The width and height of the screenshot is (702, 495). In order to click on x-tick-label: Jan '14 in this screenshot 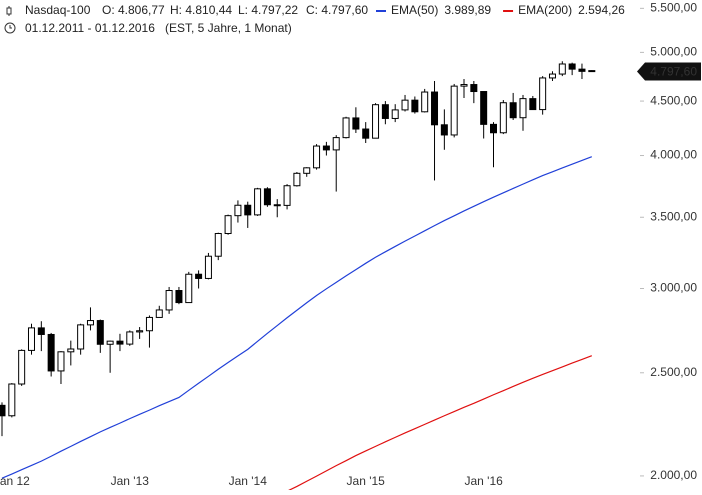, I will do `click(248, 481)`.